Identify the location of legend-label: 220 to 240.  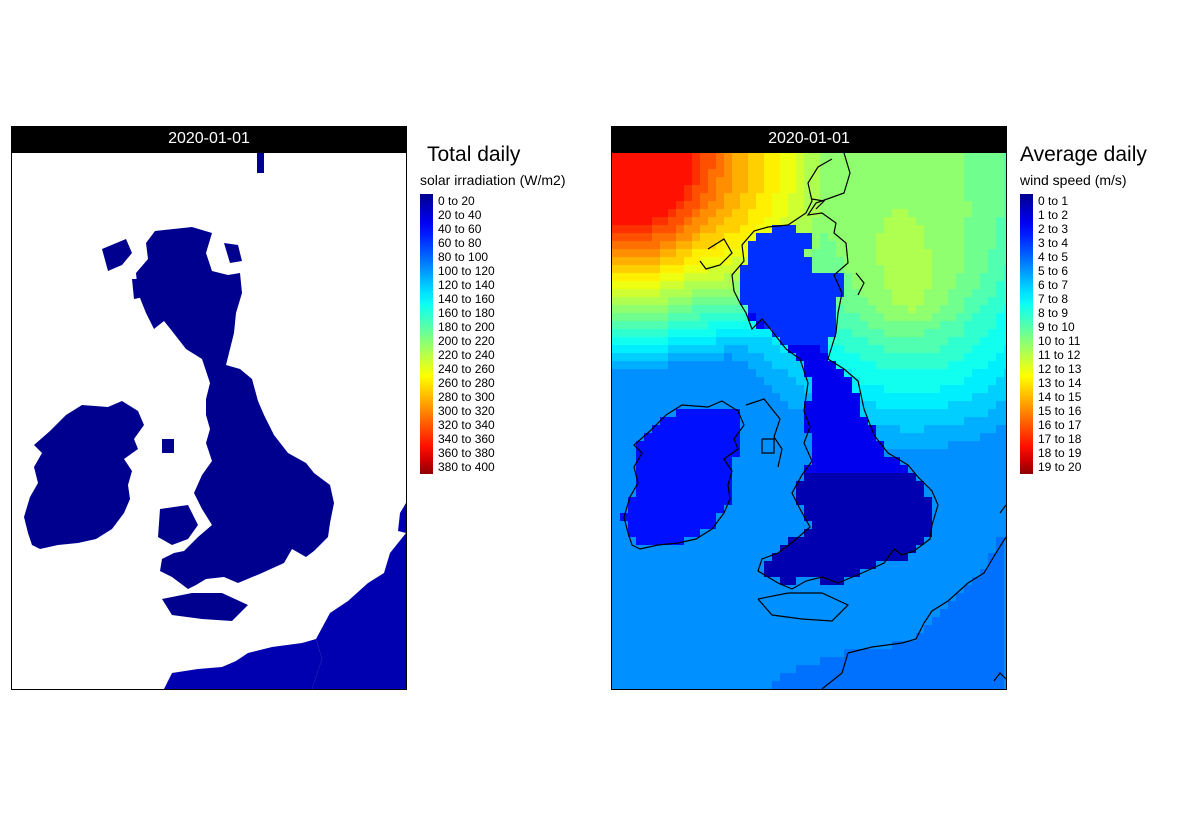
(466, 355).